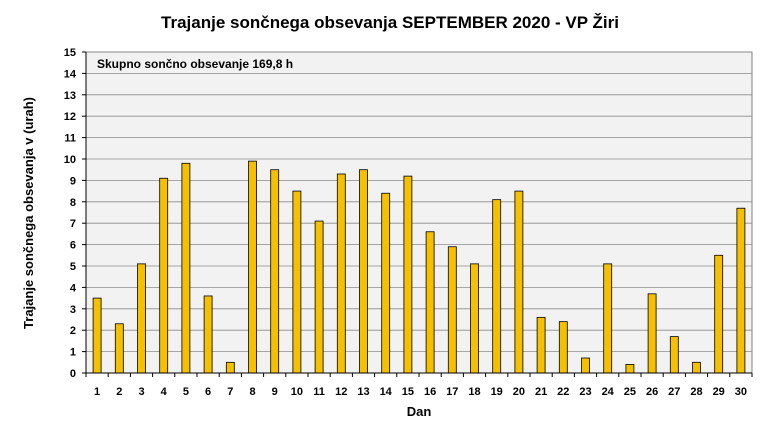  I want to click on y-axis-label: Trajanje sončnega obsevanja v (urah), so click(28, 213).